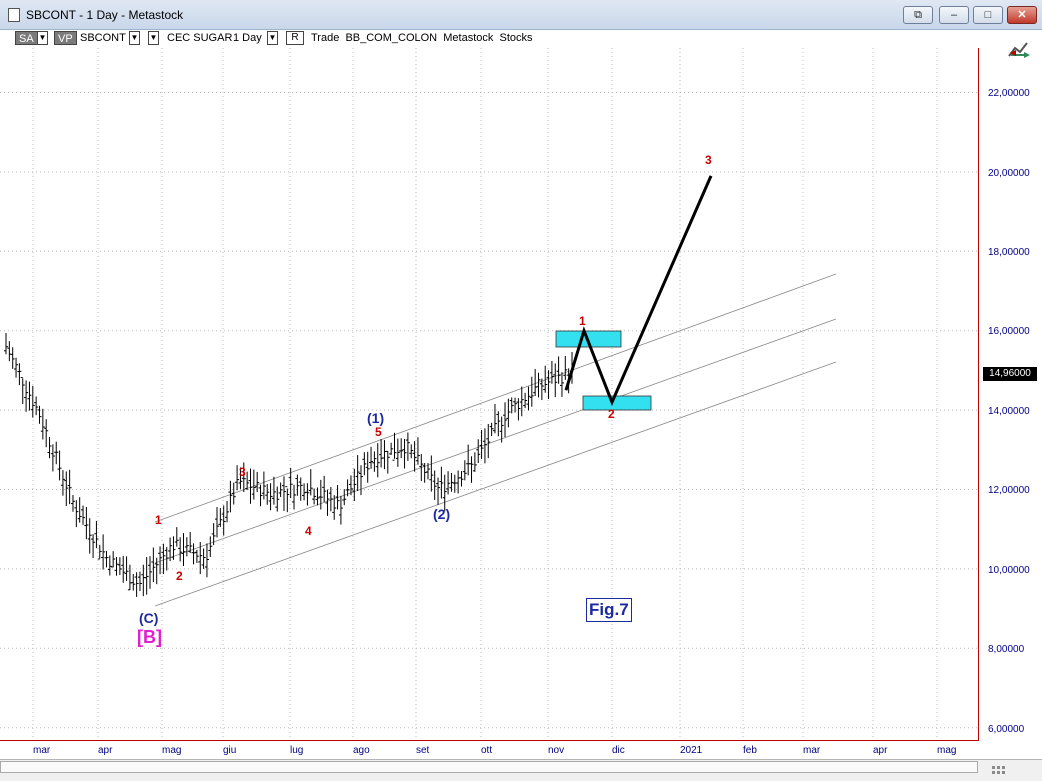 This screenshot has height=781, width=1042. What do you see at coordinates (618, 750) in the screenshot?
I see `month-tick: dic` at bounding box center [618, 750].